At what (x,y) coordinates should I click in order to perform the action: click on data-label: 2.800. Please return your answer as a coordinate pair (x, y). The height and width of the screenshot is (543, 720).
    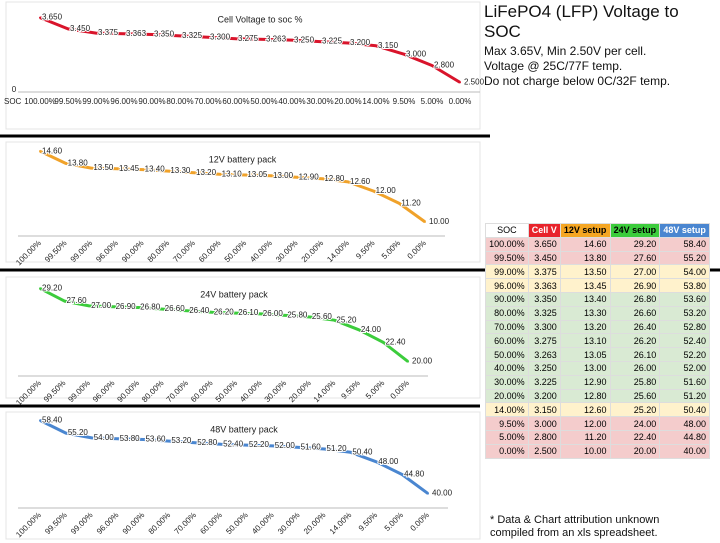
    Looking at the image, I should click on (444, 65).